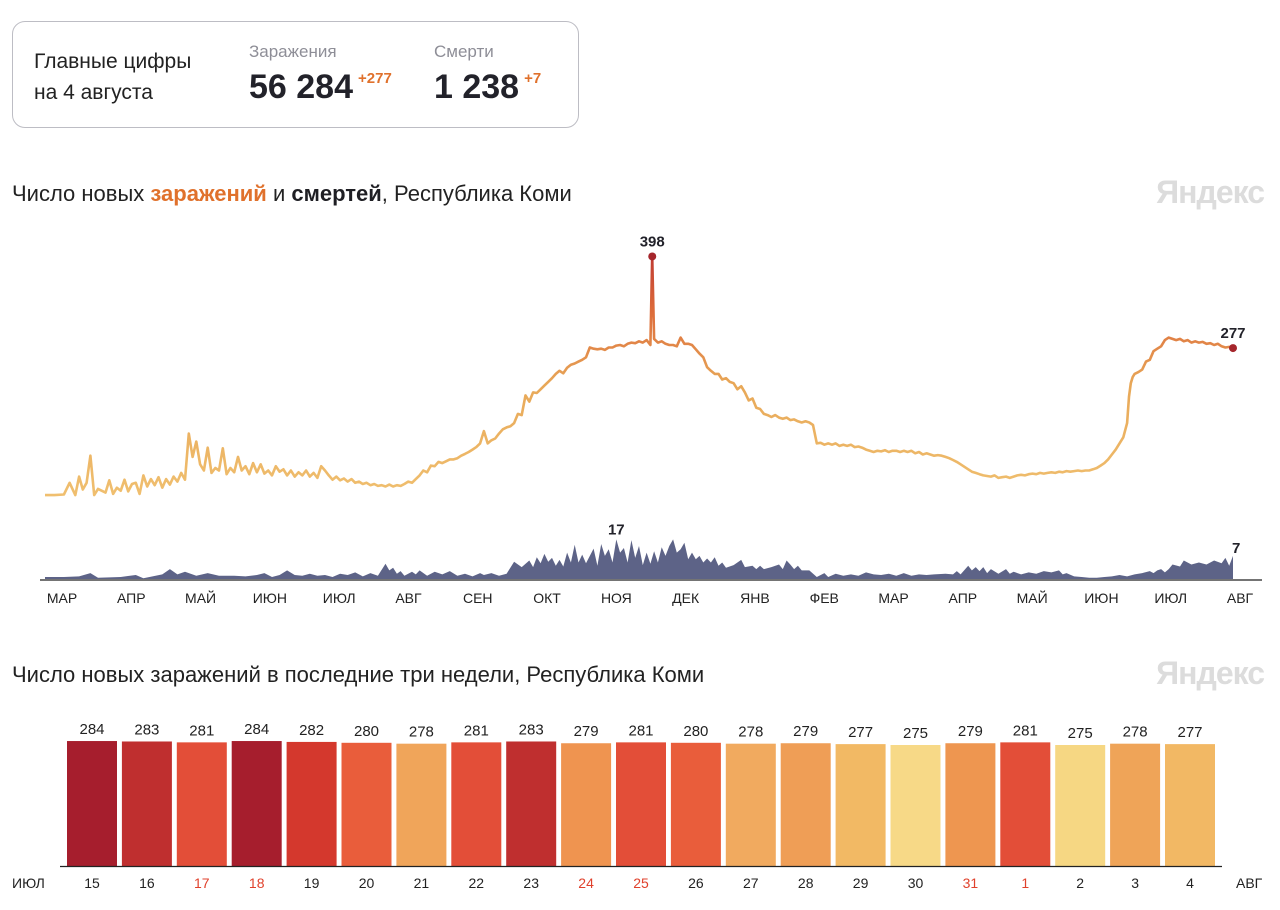  Describe the element at coordinates (1210, 673) in the screenshot. I see `yandex-logo-2: Яндекс` at that location.